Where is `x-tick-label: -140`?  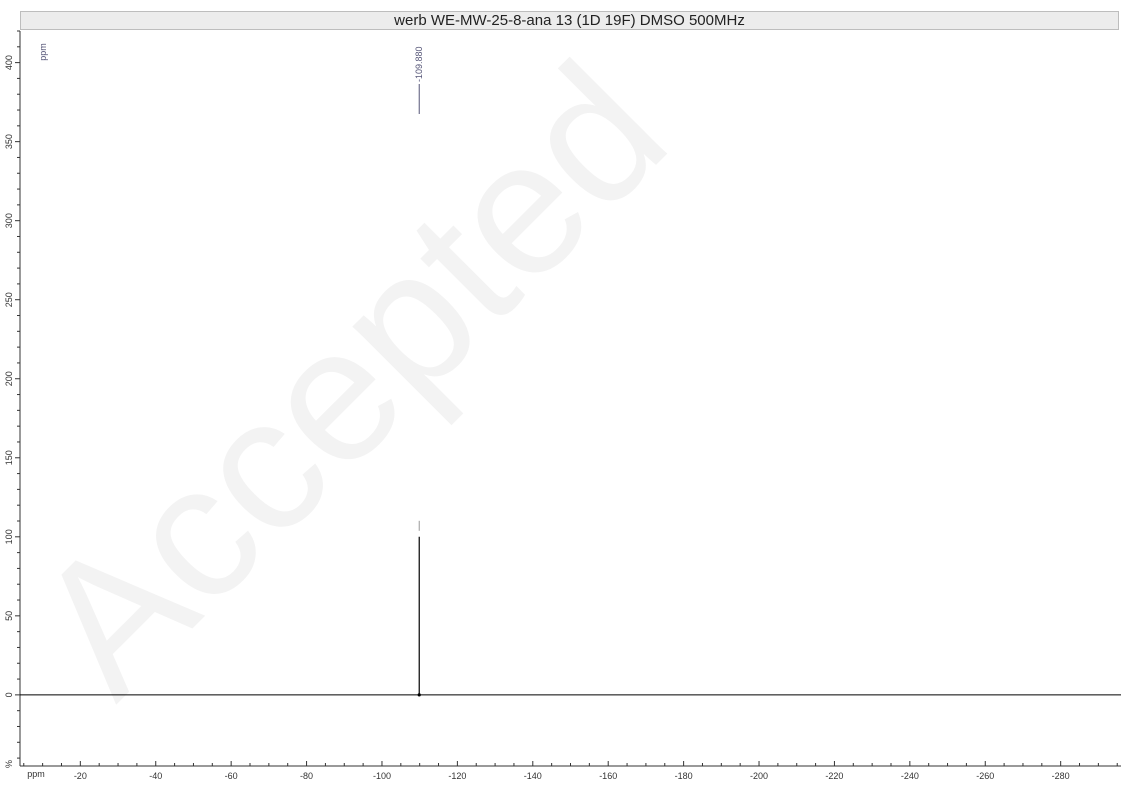 x-tick-label: -140 is located at coordinates (533, 776).